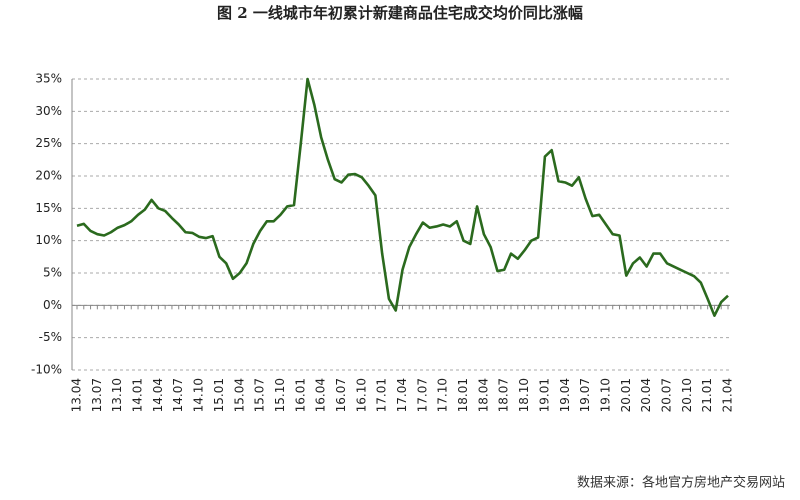 Image resolution: width=800 pixels, height=500 pixels. I want to click on x-tick-label: 15.07, so click(260, 395).